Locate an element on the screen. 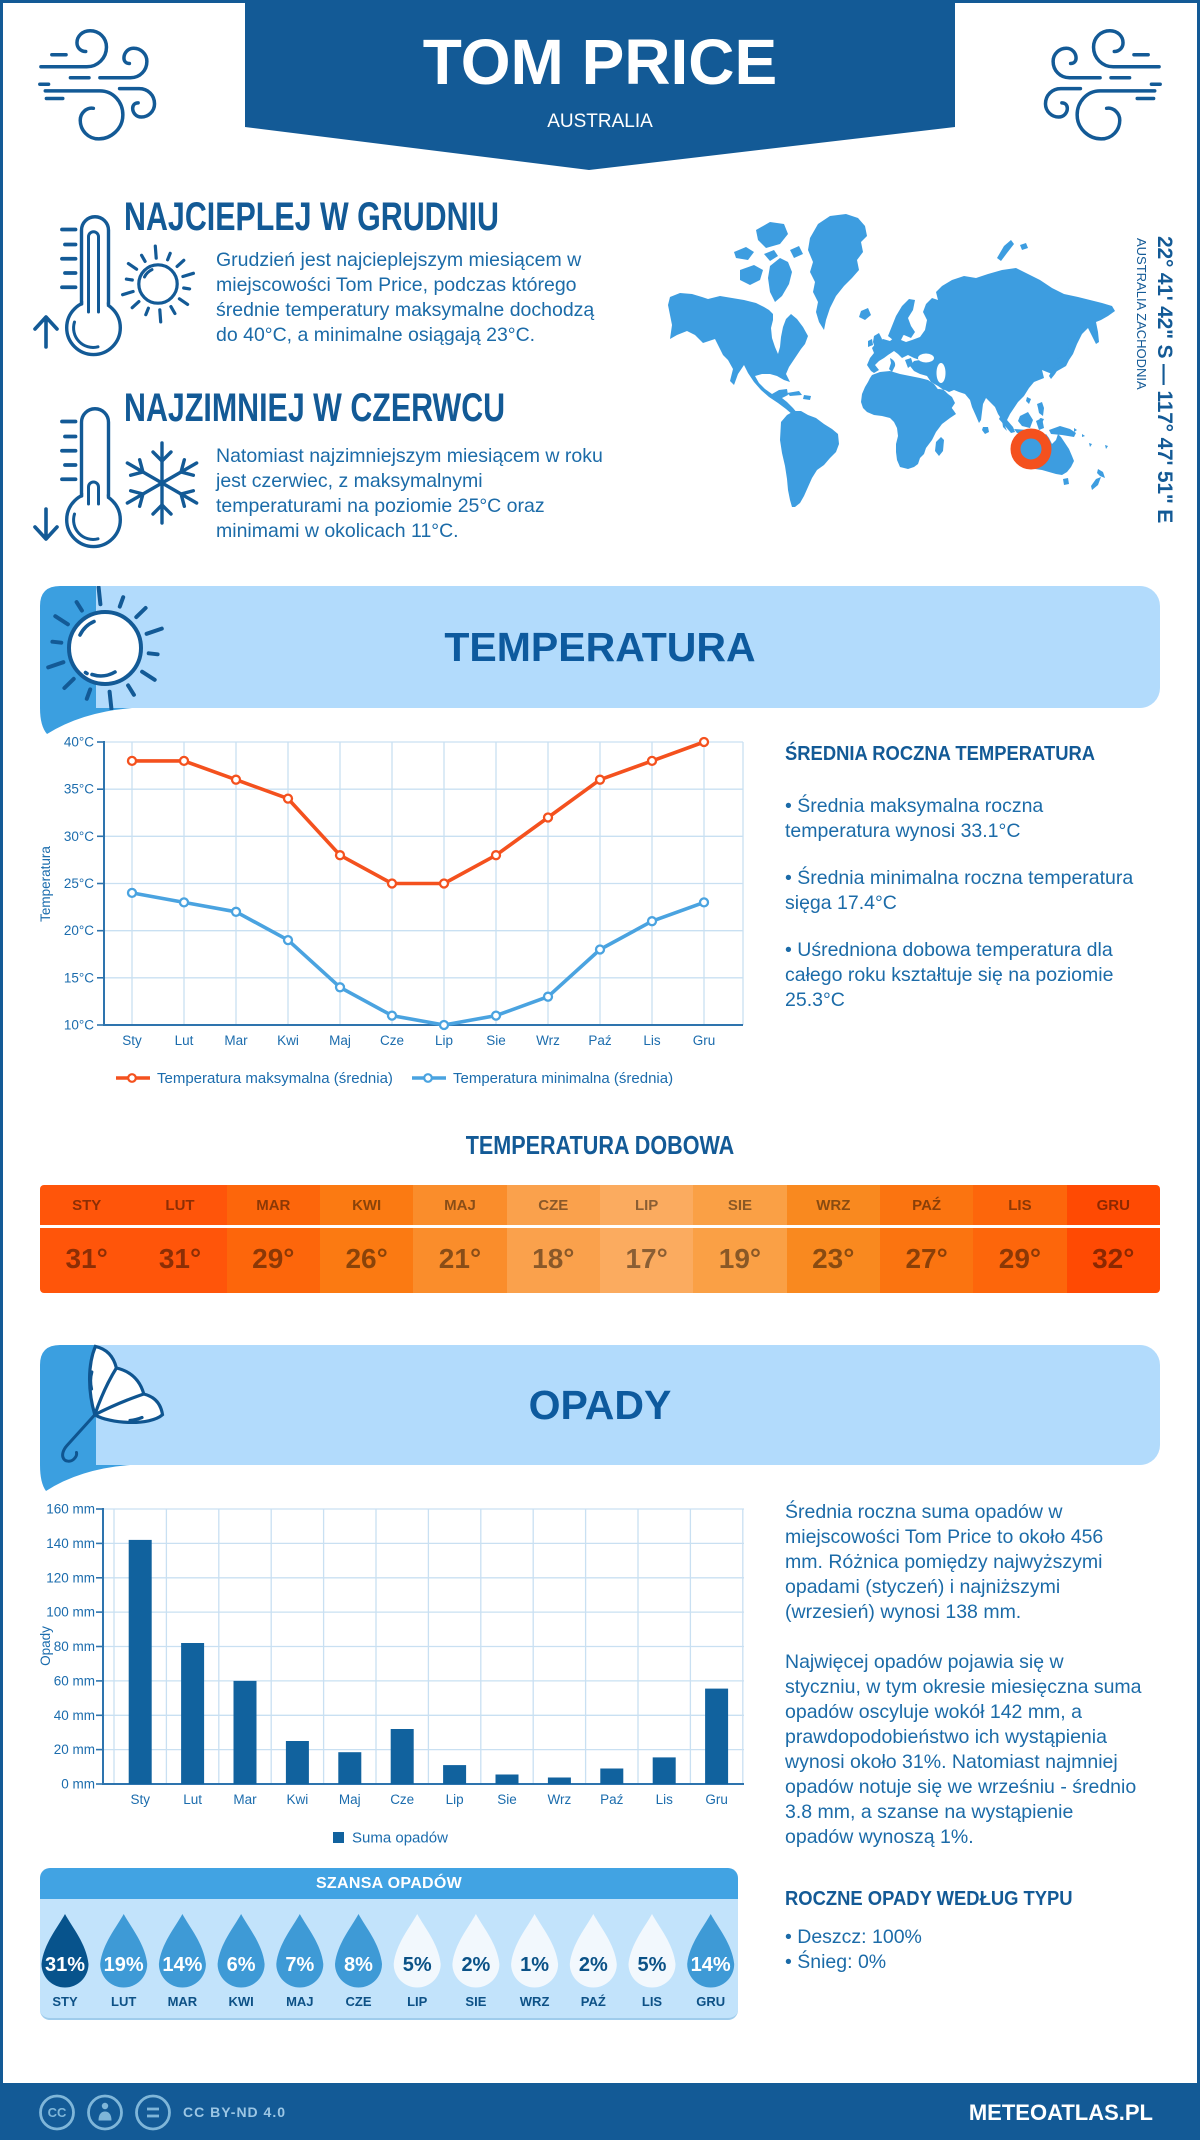 This screenshot has height=2140, width=1200. svg-text: 0 mm is located at coordinates (78, 1784).